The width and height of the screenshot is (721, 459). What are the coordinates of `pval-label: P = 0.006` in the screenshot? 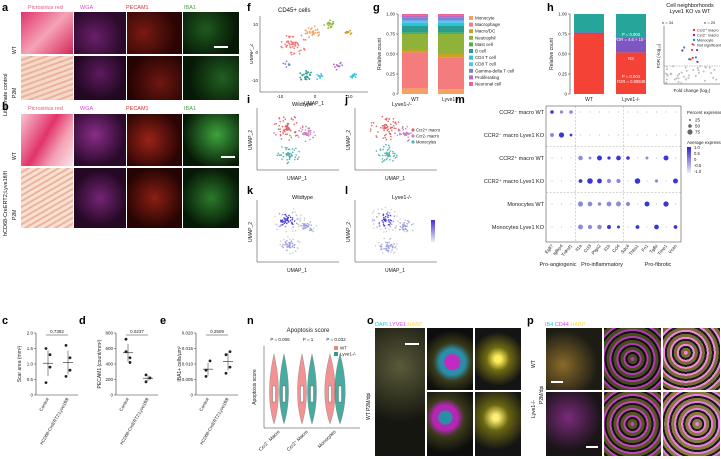 It's located at (280, 339).